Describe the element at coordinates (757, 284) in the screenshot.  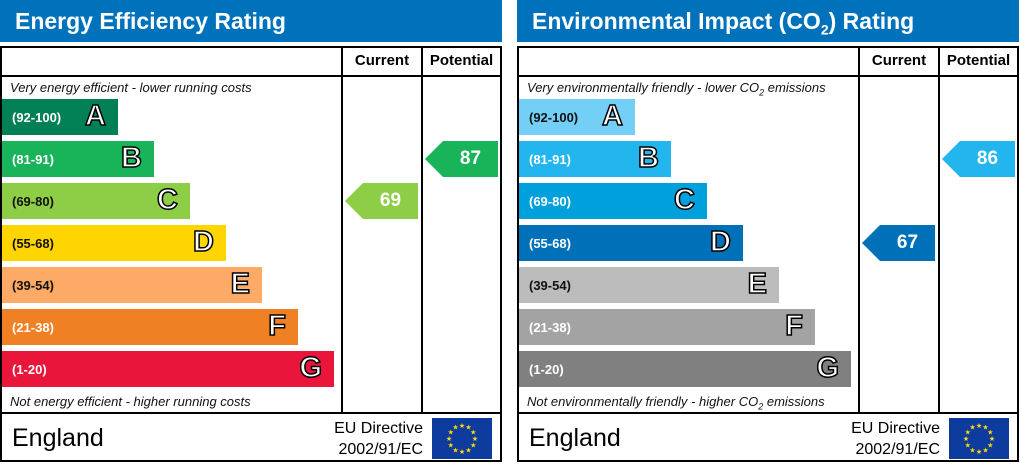
I see `band-letter: E` at that location.